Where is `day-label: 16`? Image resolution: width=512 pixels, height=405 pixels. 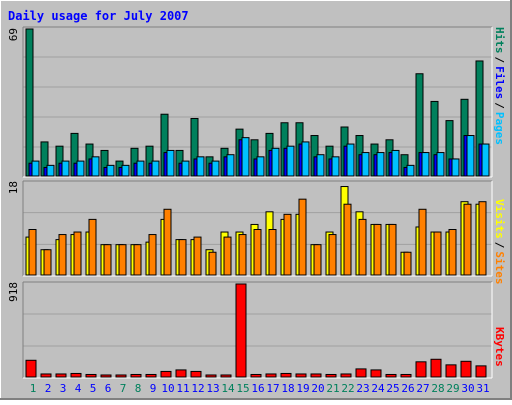
day-label: 16 is located at coordinates (257, 388).